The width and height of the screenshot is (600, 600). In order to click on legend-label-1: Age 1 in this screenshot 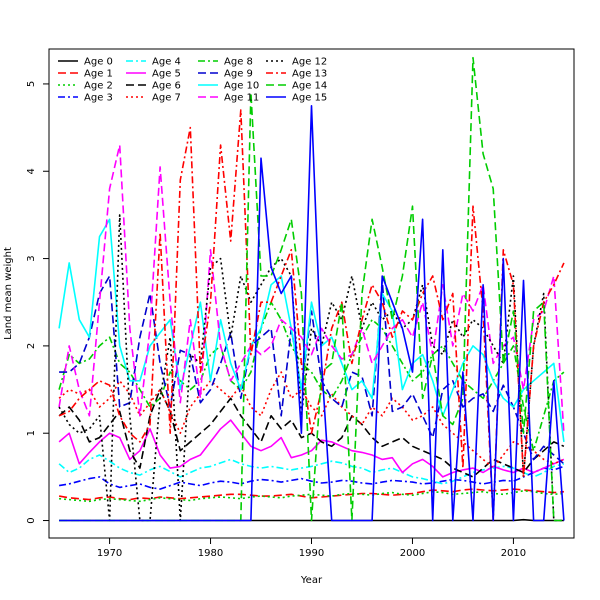, I will do `click(98, 74)`.